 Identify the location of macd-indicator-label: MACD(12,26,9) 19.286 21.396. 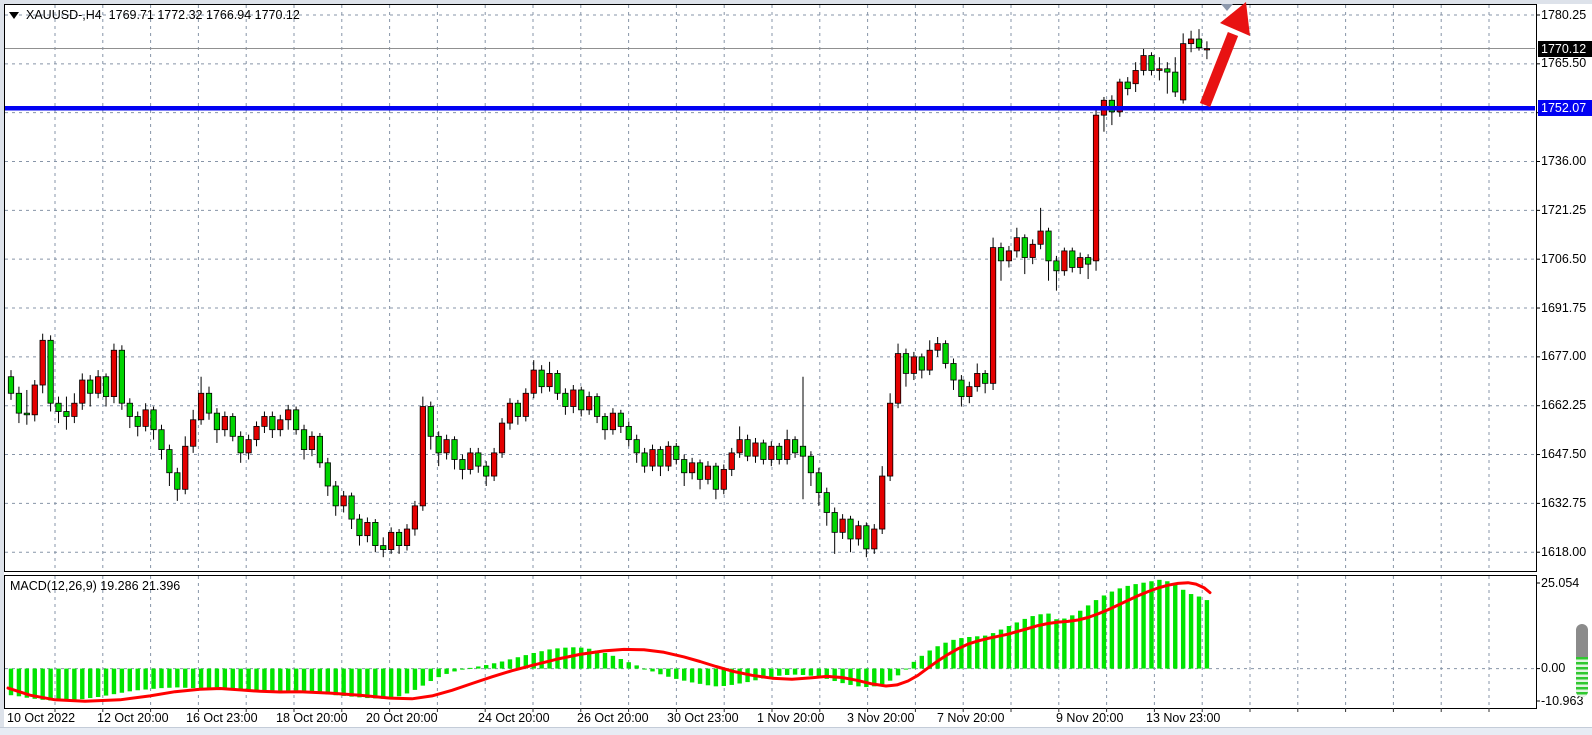
(95, 586).